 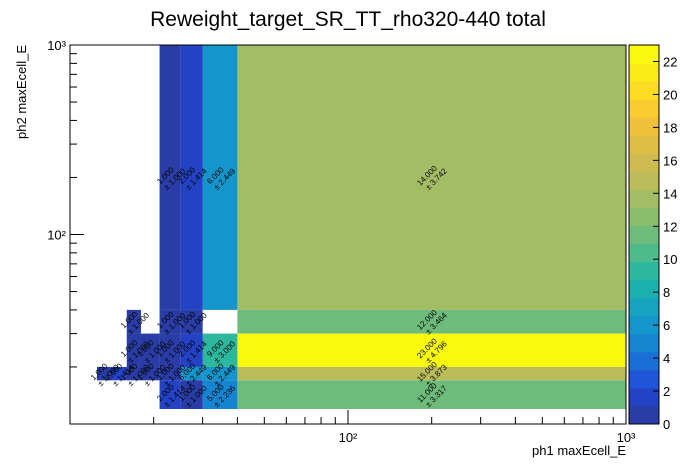 I want to click on colorbar-tick-label: 10, so click(x=670, y=259).